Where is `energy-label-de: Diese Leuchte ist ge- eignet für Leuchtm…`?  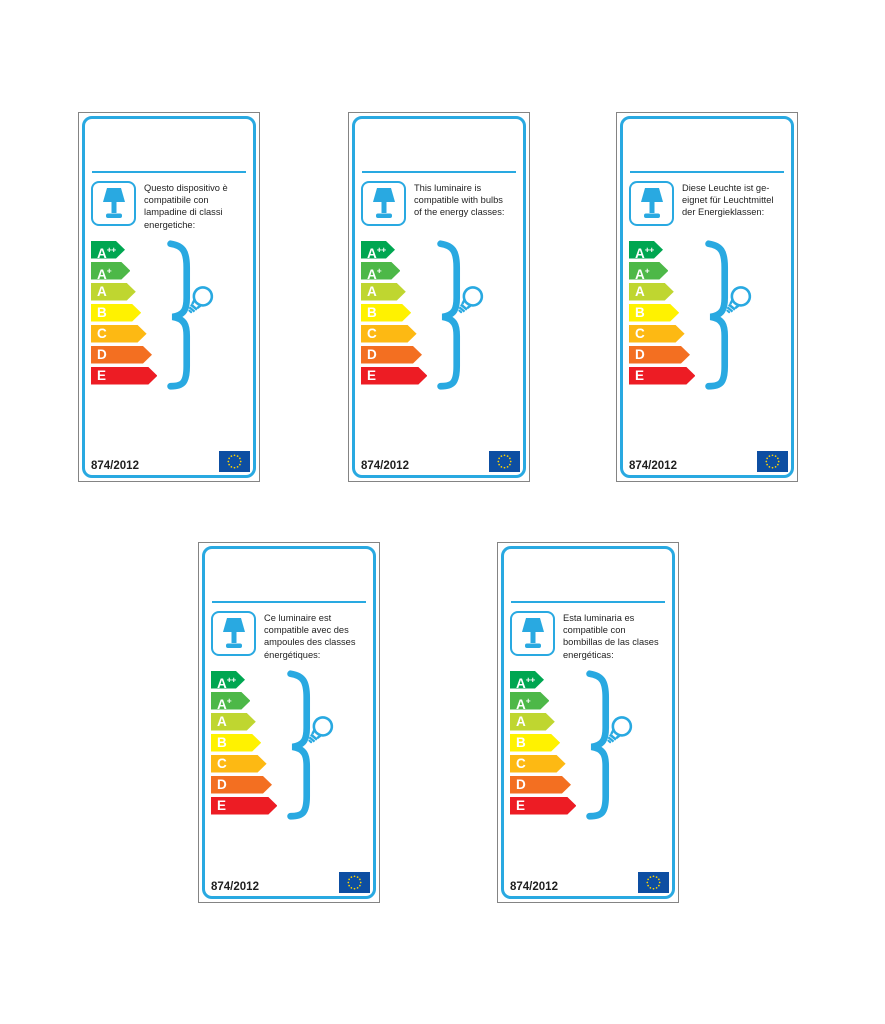
energy-label-de: Diese Leuchte ist ge- eignet für Leuchtm… is located at coordinates (707, 297).